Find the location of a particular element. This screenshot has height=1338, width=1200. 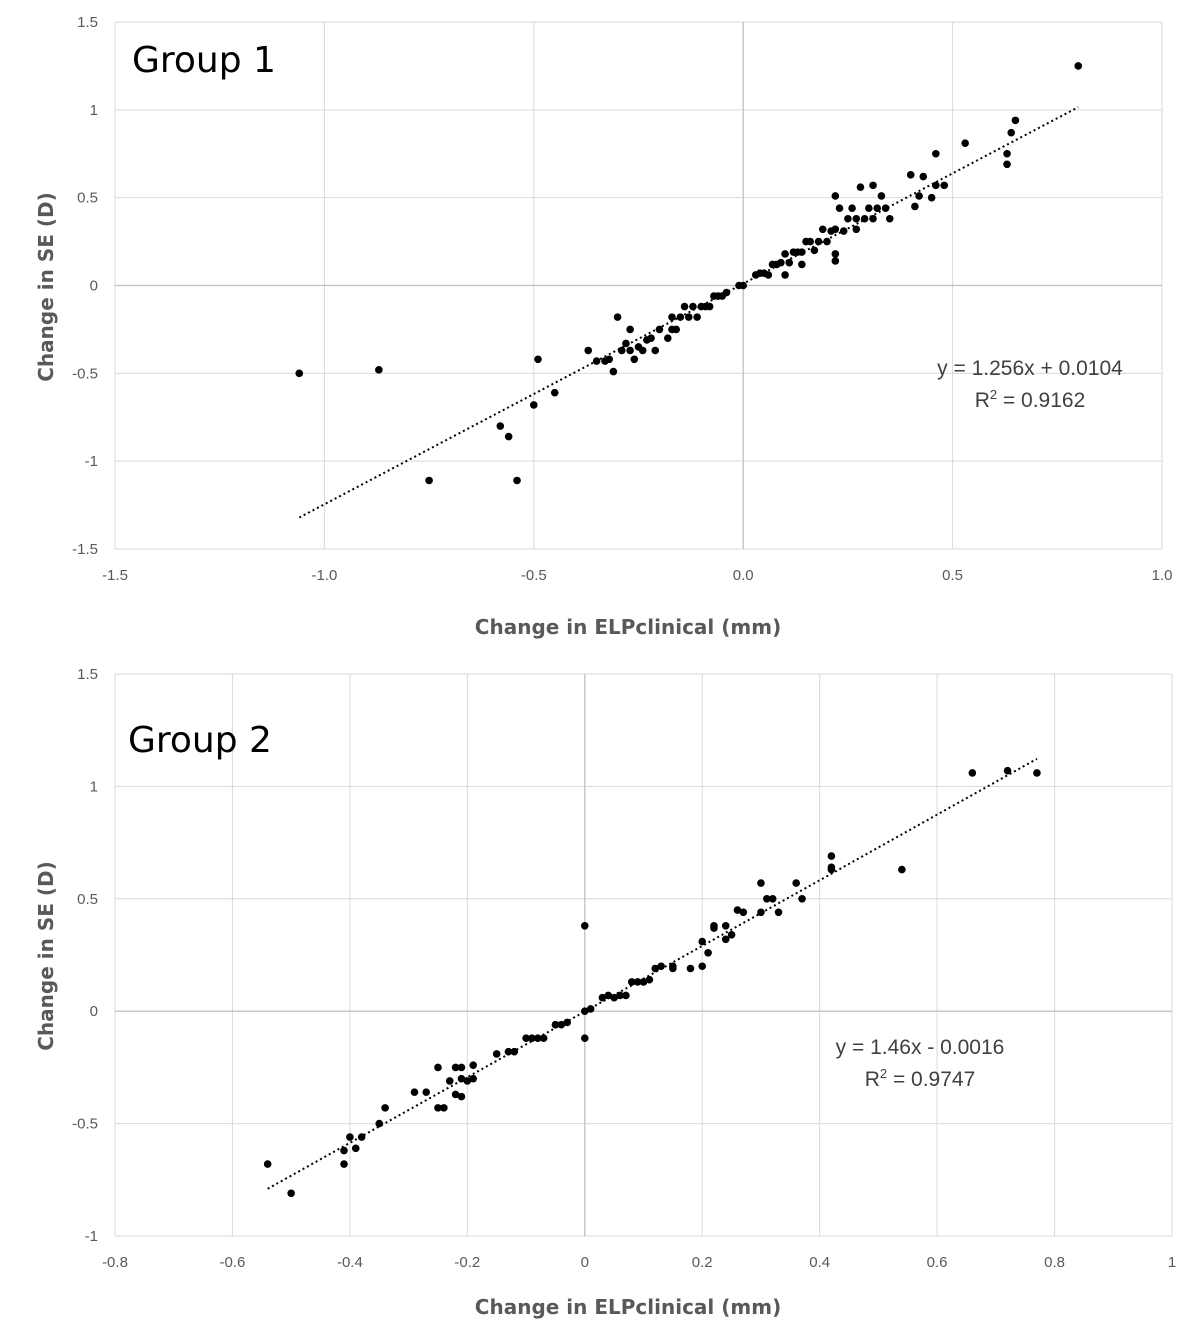

y-tick-label: 1 is located at coordinates (94, 110).